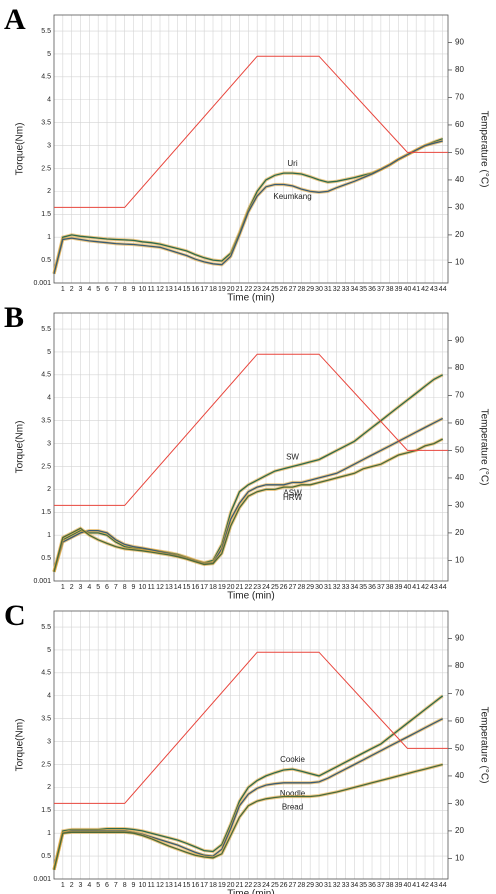 The height and width of the screenshot is (894, 496). Describe the element at coordinates (459, 97) in the screenshot. I see `y2-tick-label: 70` at that location.